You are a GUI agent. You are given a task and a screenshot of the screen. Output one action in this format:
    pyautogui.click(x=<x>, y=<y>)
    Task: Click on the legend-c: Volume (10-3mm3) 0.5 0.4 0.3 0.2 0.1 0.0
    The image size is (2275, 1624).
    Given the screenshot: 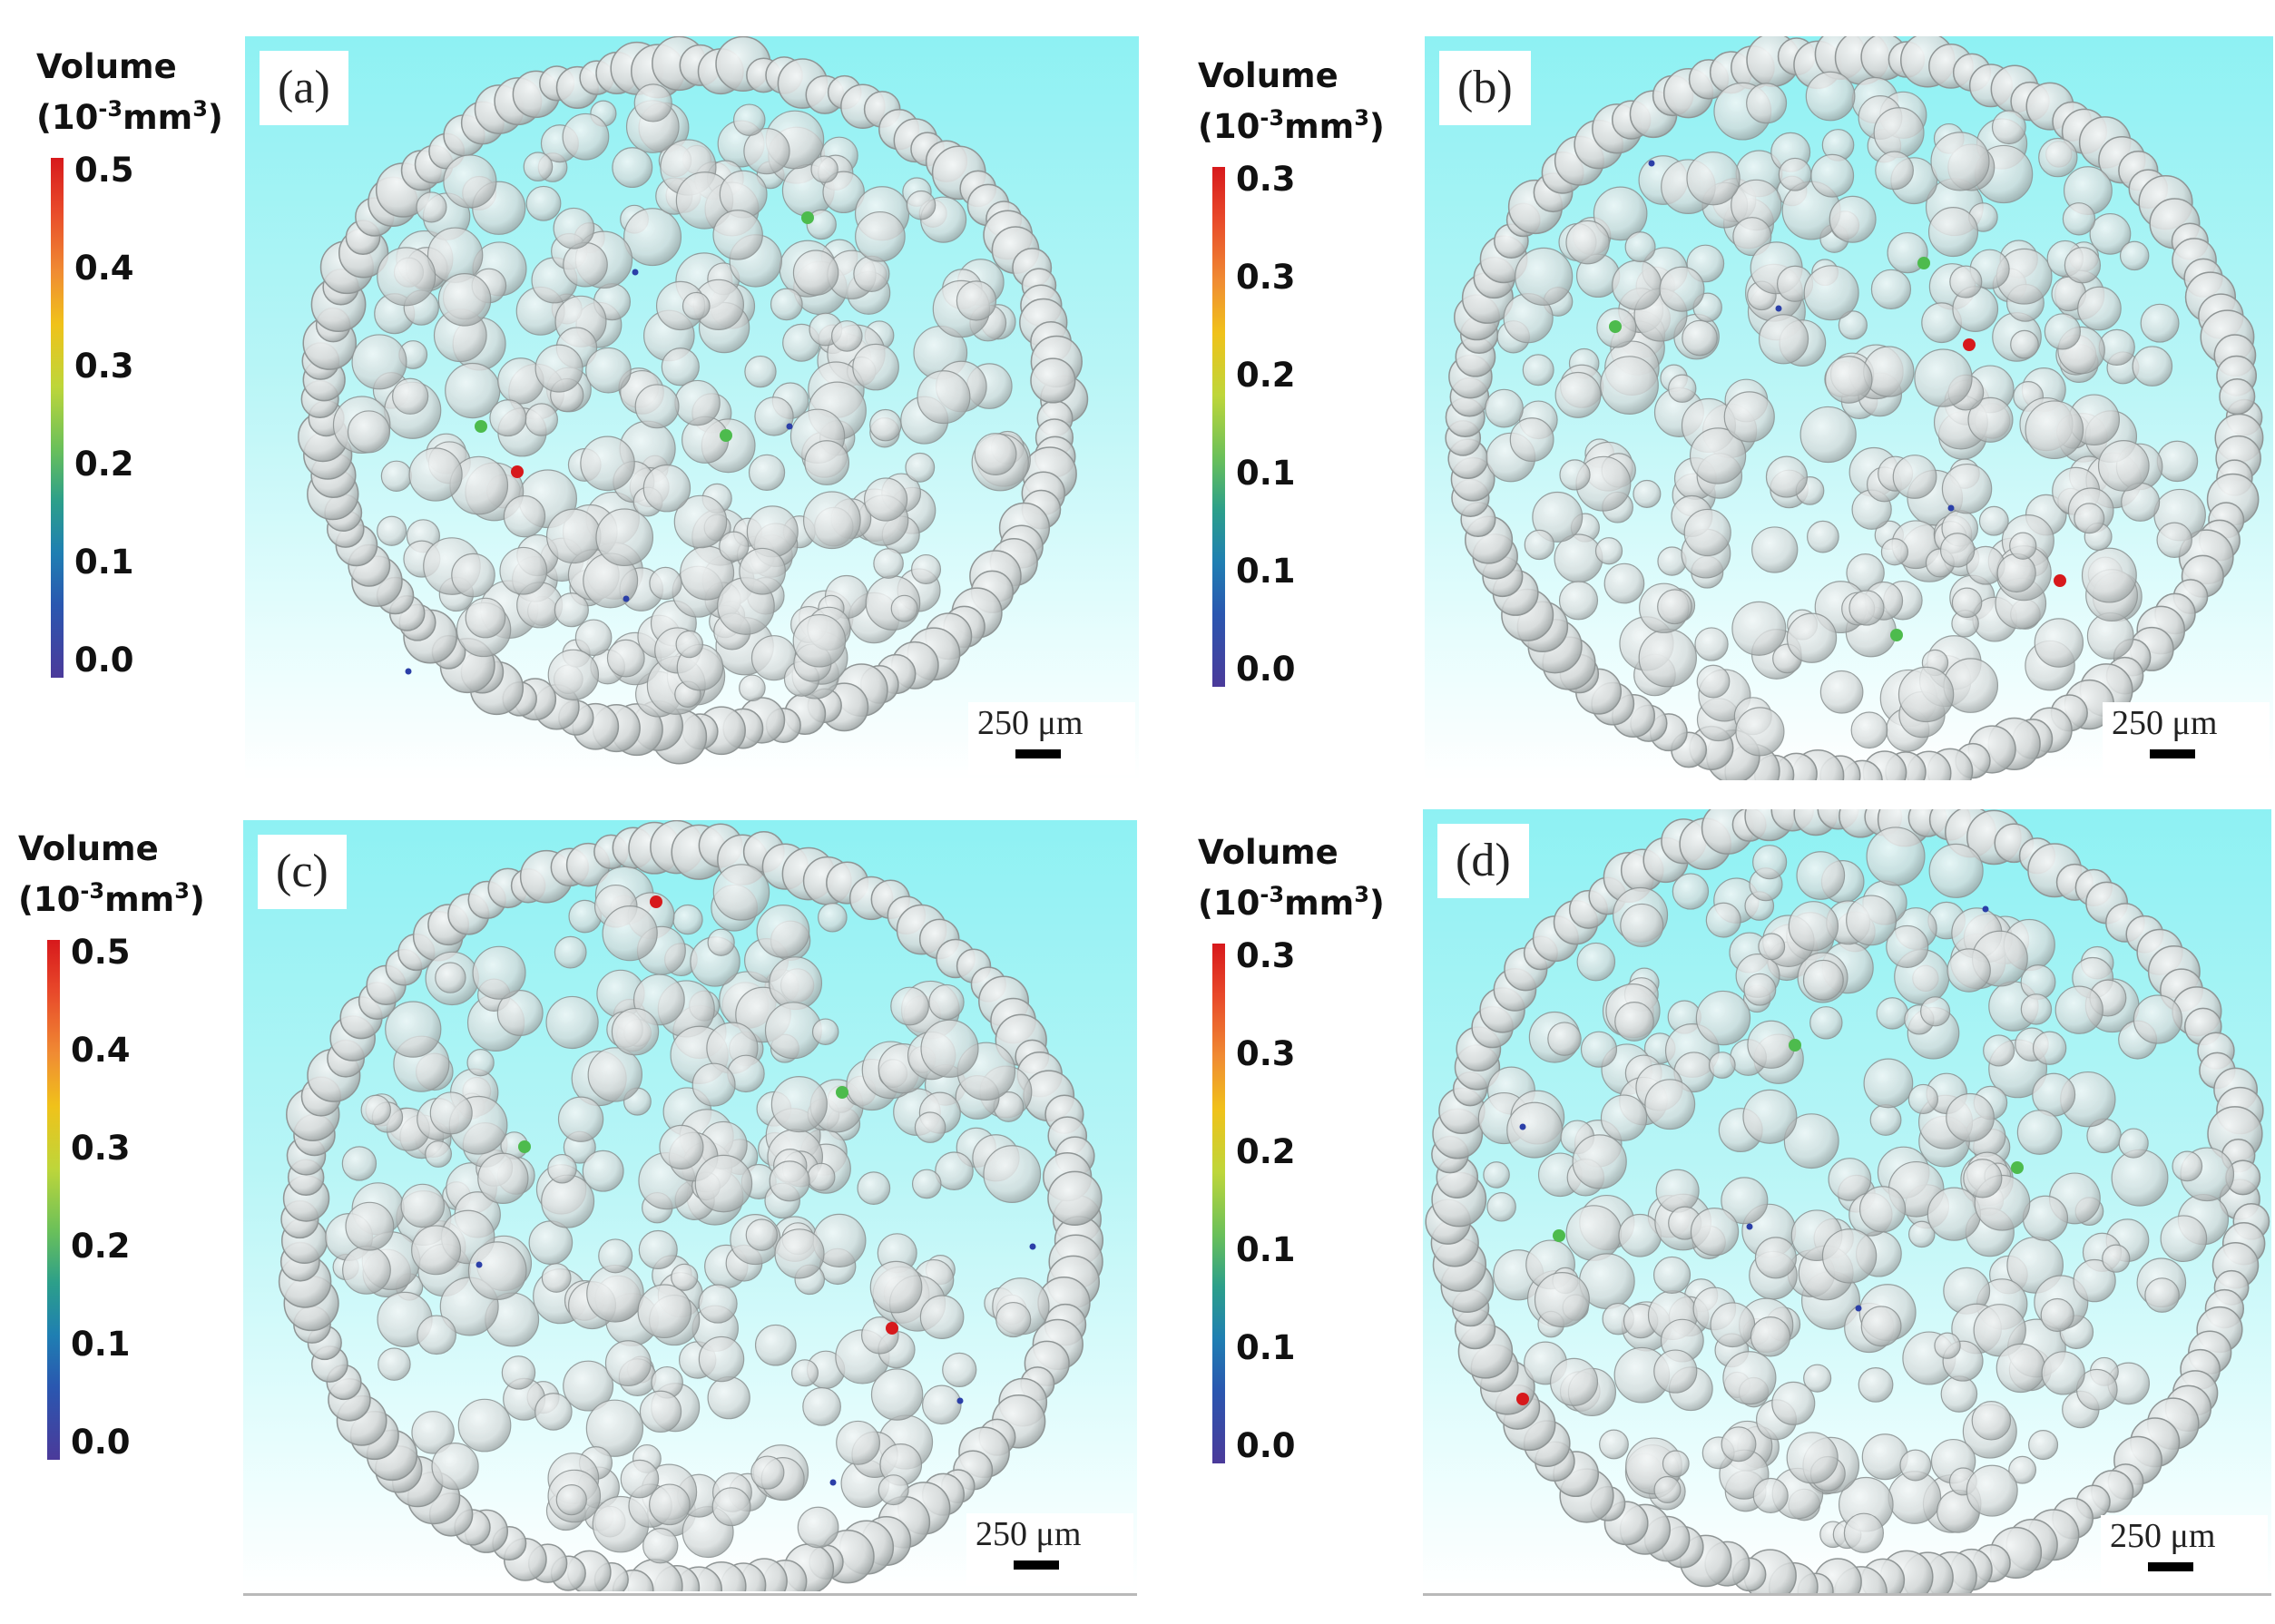 What is the action you would take?
    pyautogui.click(x=136, y=1198)
    